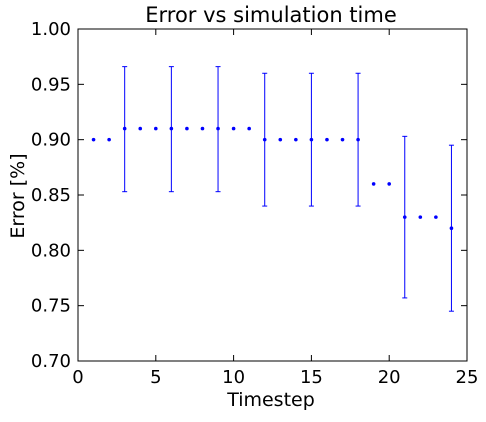 The width and height of the screenshot is (486, 422). I want to click on x-tick-label: 25, so click(467, 377).